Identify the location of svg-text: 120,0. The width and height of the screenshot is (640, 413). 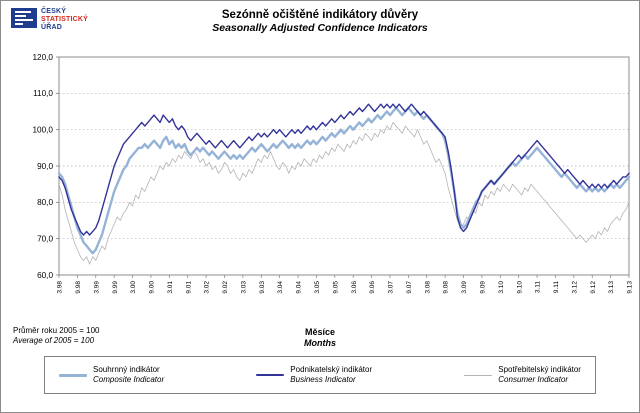
(43, 57).